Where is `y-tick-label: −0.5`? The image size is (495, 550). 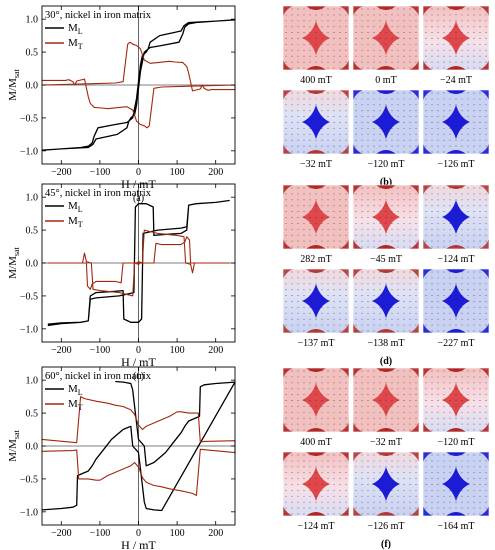 y-tick-label: −0.5 is located at coordinates (29, 296).